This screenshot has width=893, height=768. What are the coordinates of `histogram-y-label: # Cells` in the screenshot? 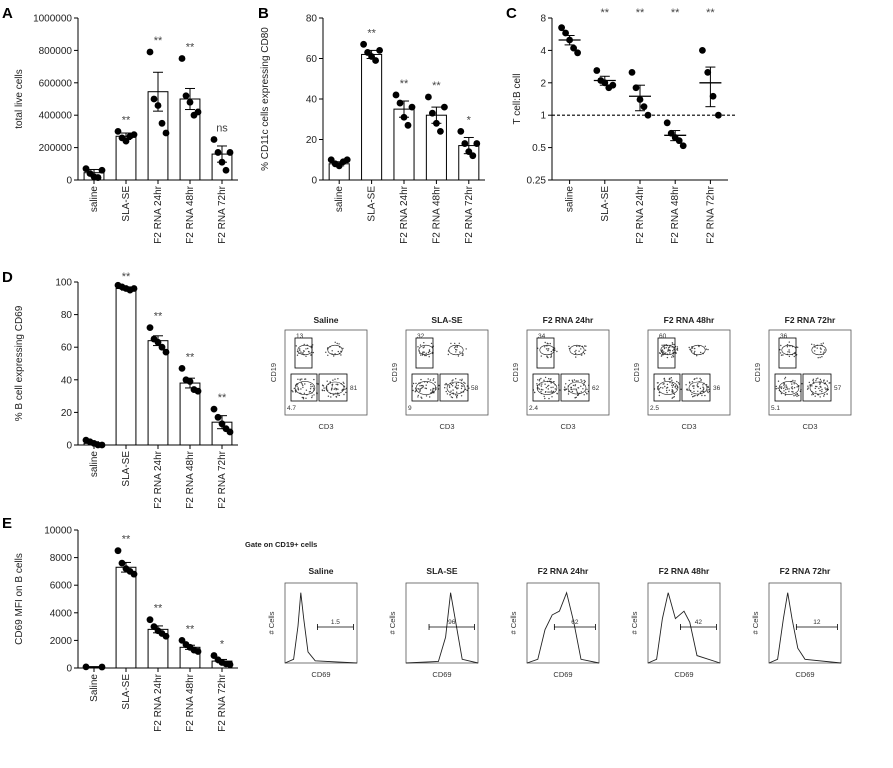 It's located at (634, 622).